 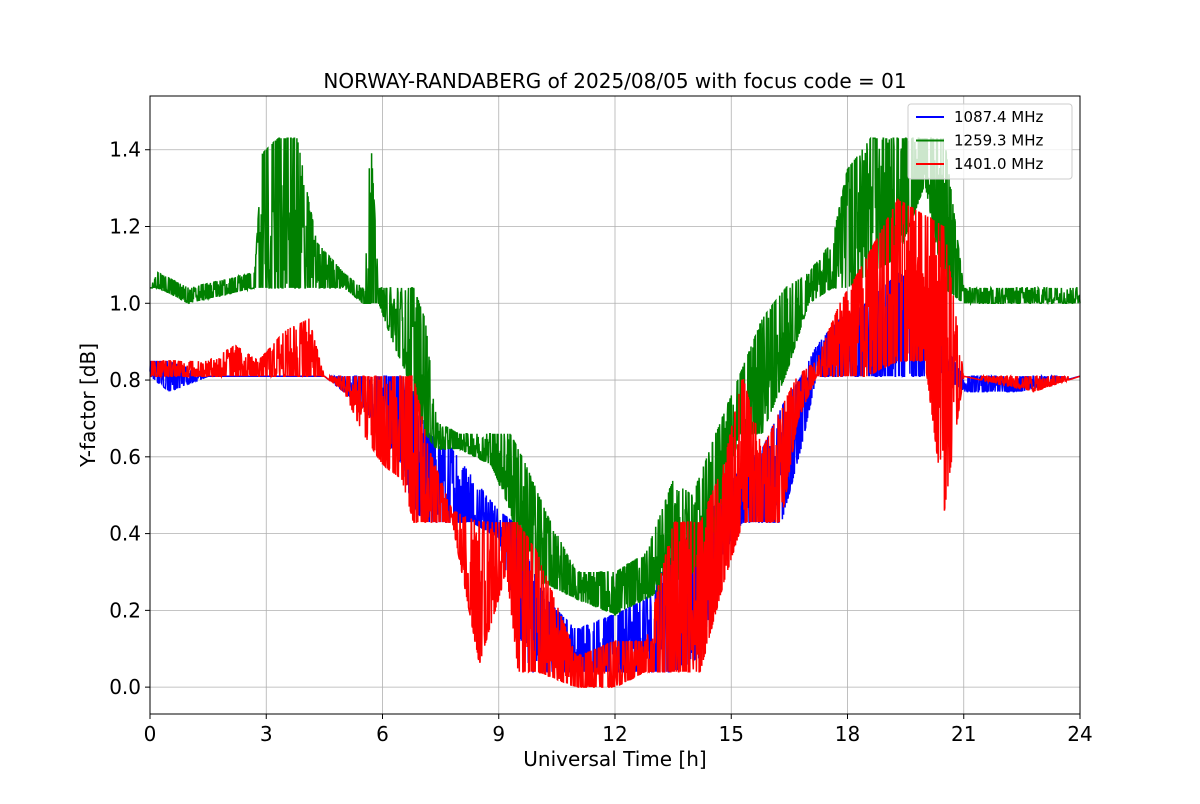 What do you see at coordinates (963, 734) in the screenshot?
I see `x-tick-label: 21` at bounding box center [963, 734].